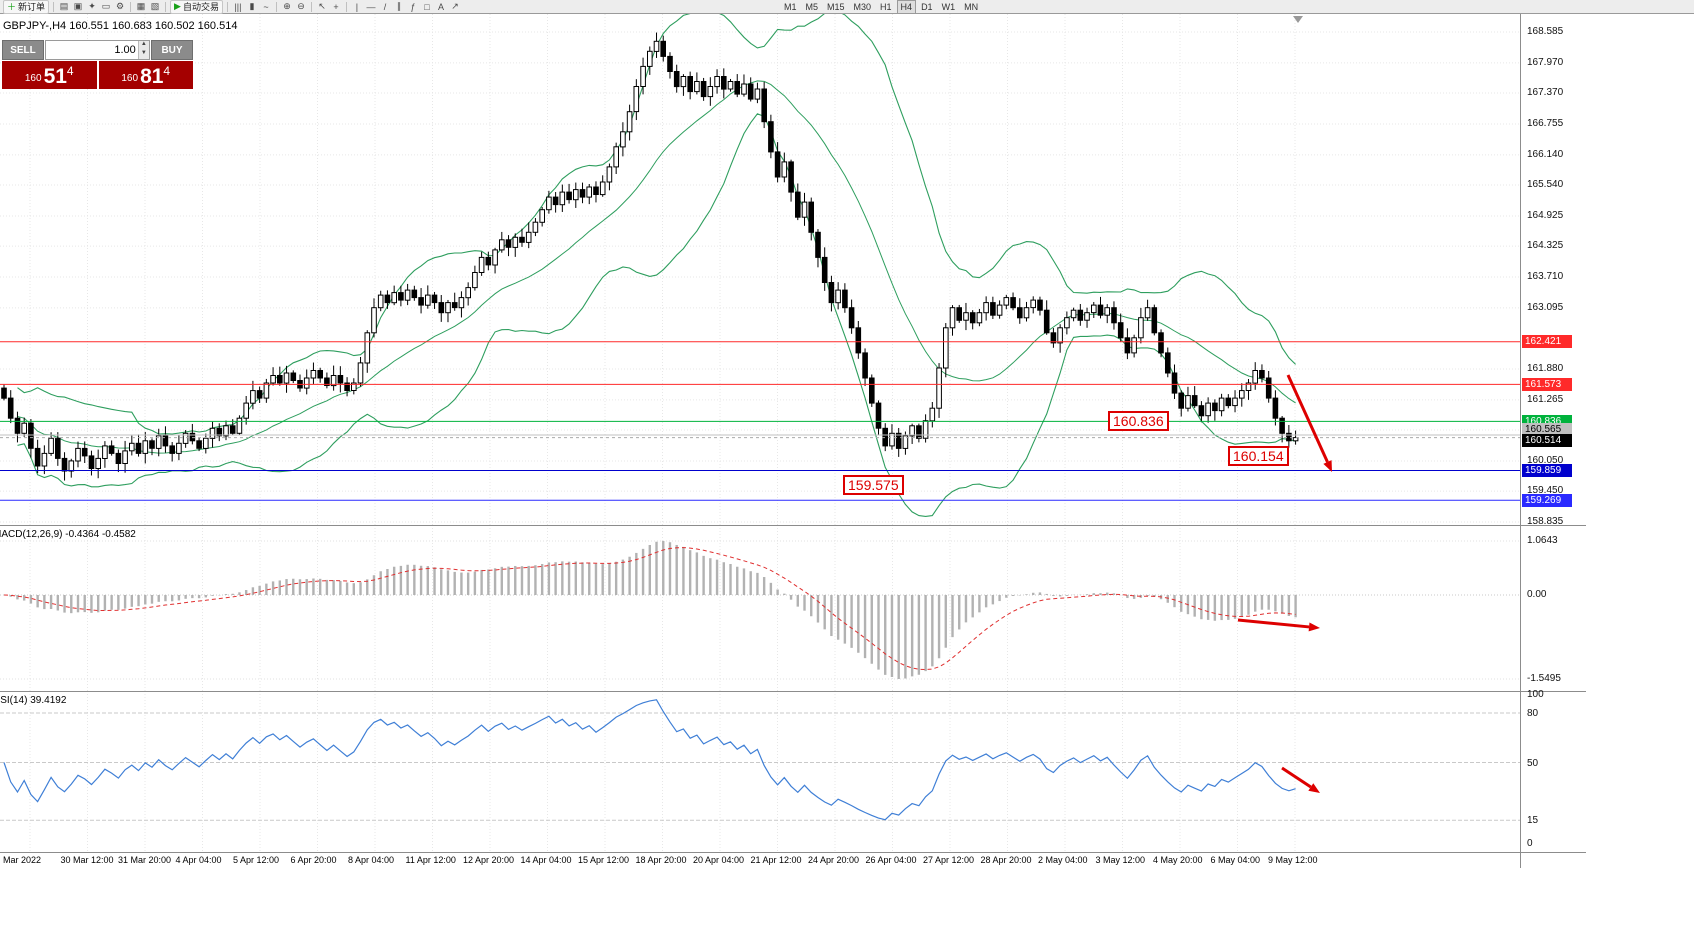 This screenshot has height=937, width=1694. What do you see at coordinates (1544, 678) in the screenshot?
I see `macd-axis-label: -1.5495` at bounding box center [1544, 678].